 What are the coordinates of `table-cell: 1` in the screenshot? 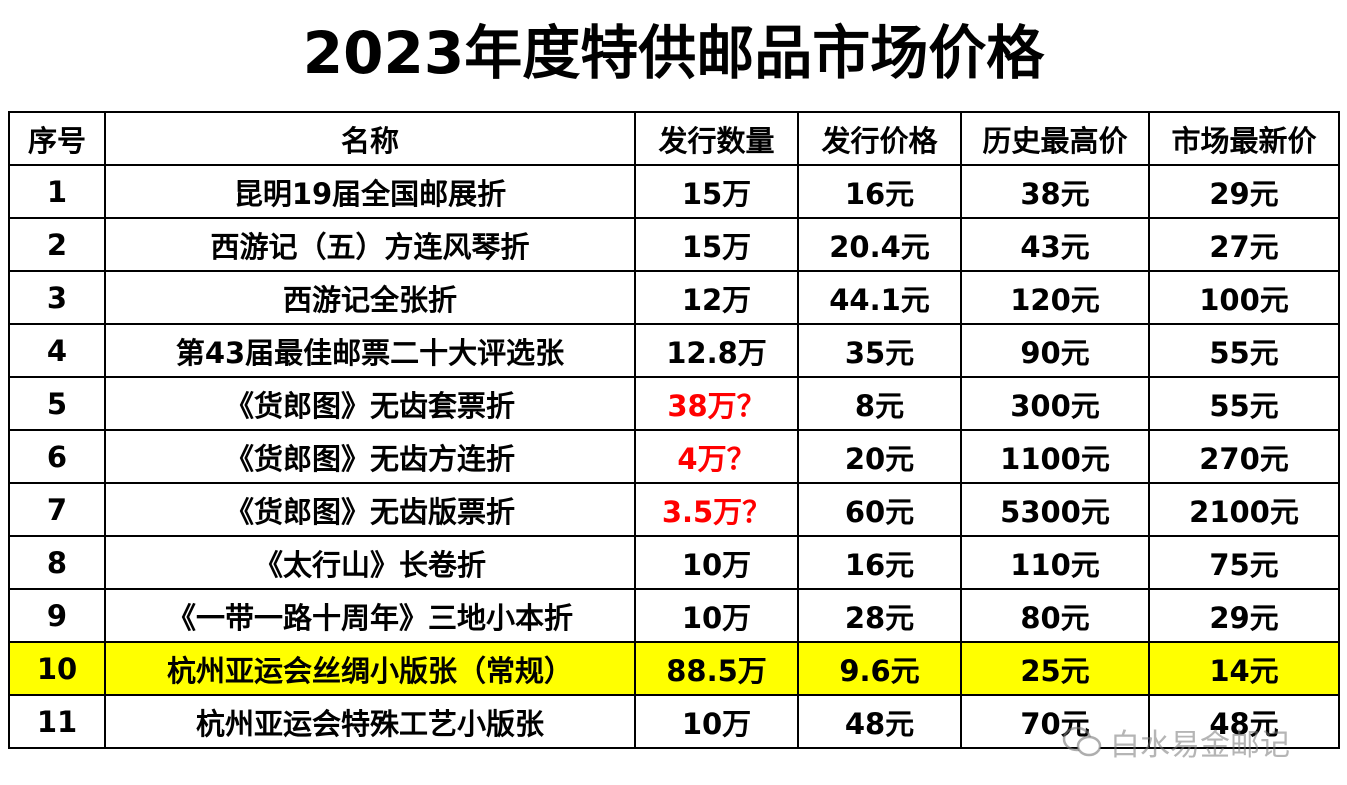 It's located at (57, 191).